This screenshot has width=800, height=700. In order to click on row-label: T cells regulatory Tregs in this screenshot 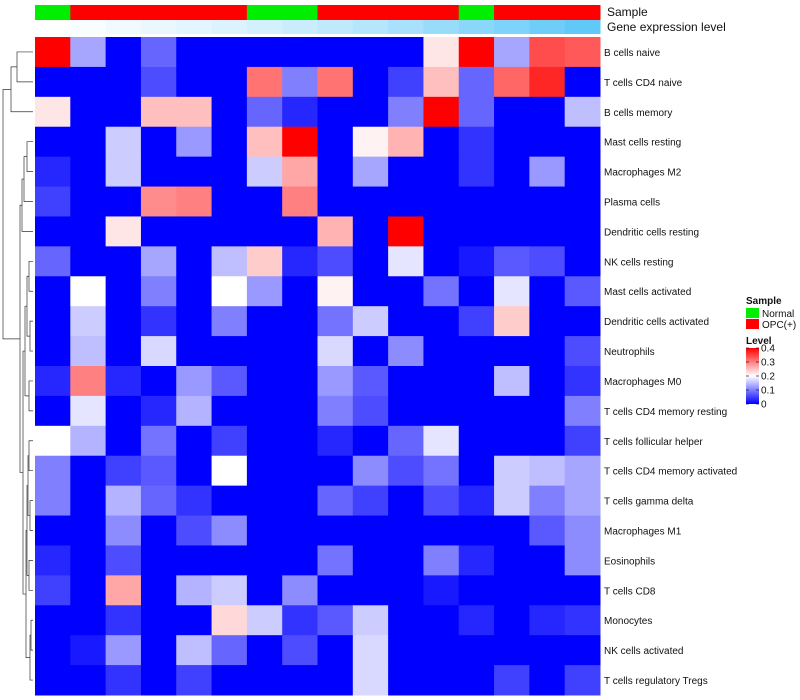, I will do `click(656, 681)`.